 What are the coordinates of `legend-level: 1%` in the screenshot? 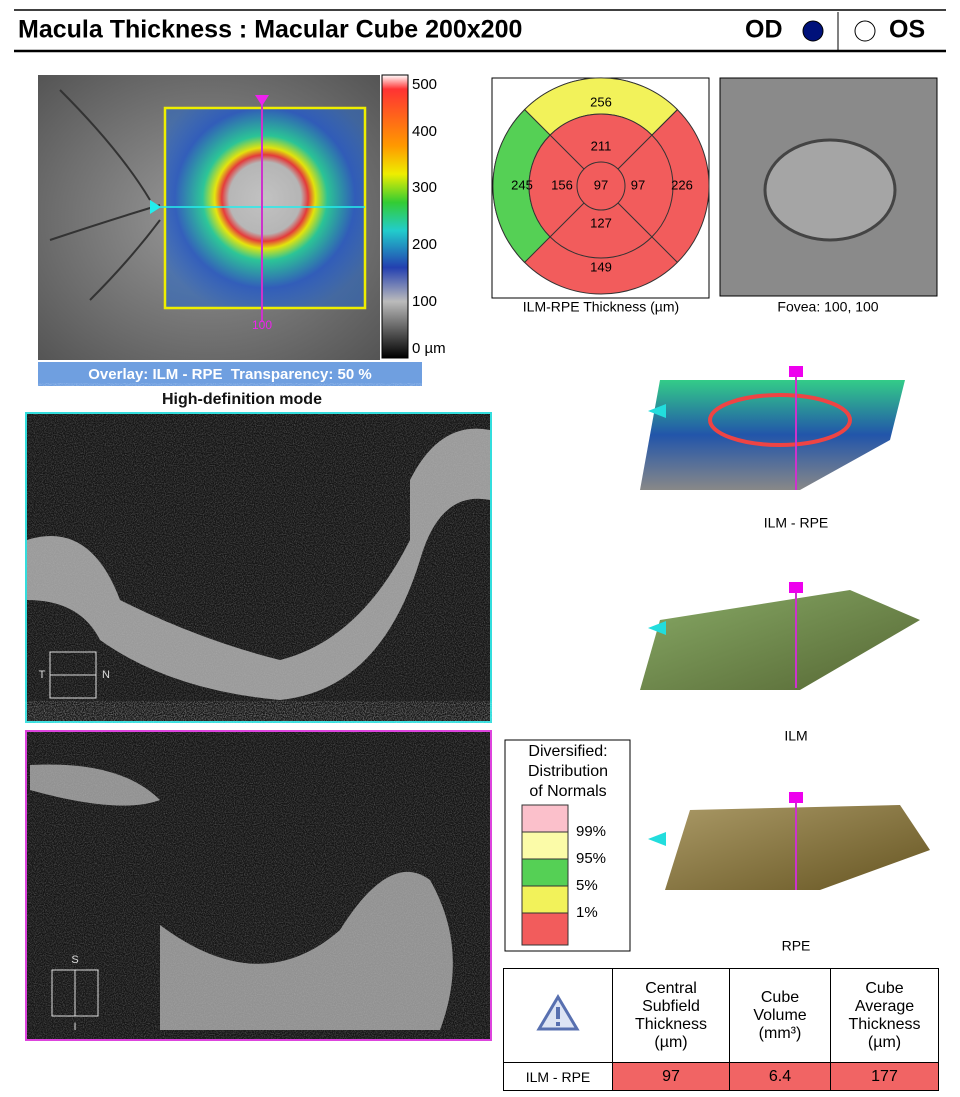 It's located at (587, 912).